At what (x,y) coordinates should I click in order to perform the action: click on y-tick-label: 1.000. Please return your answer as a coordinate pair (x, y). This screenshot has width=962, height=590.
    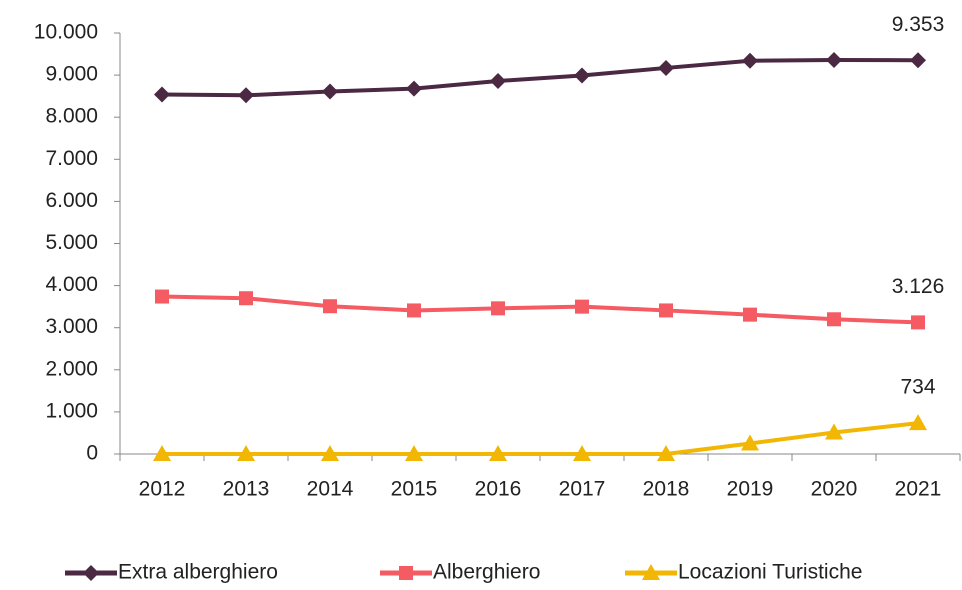
    Looking at the image, I should click on (71, 410).